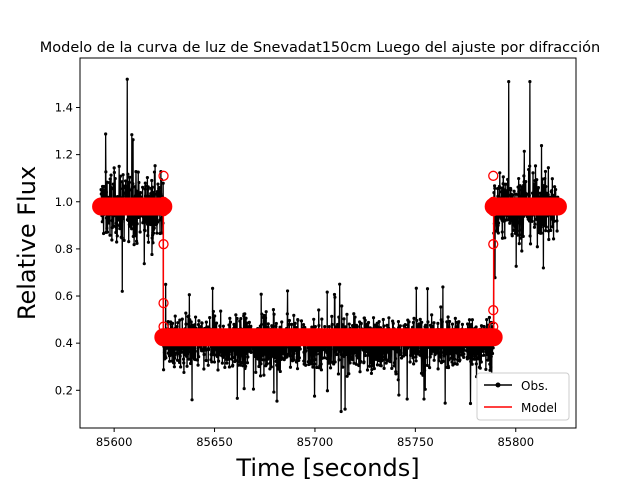 The height and width of the screenshot is (480, 640). What do you see at coordinates (498, 385) in the screenshot?
I see `legend-obs-marker` at bounding box center [498, 385].